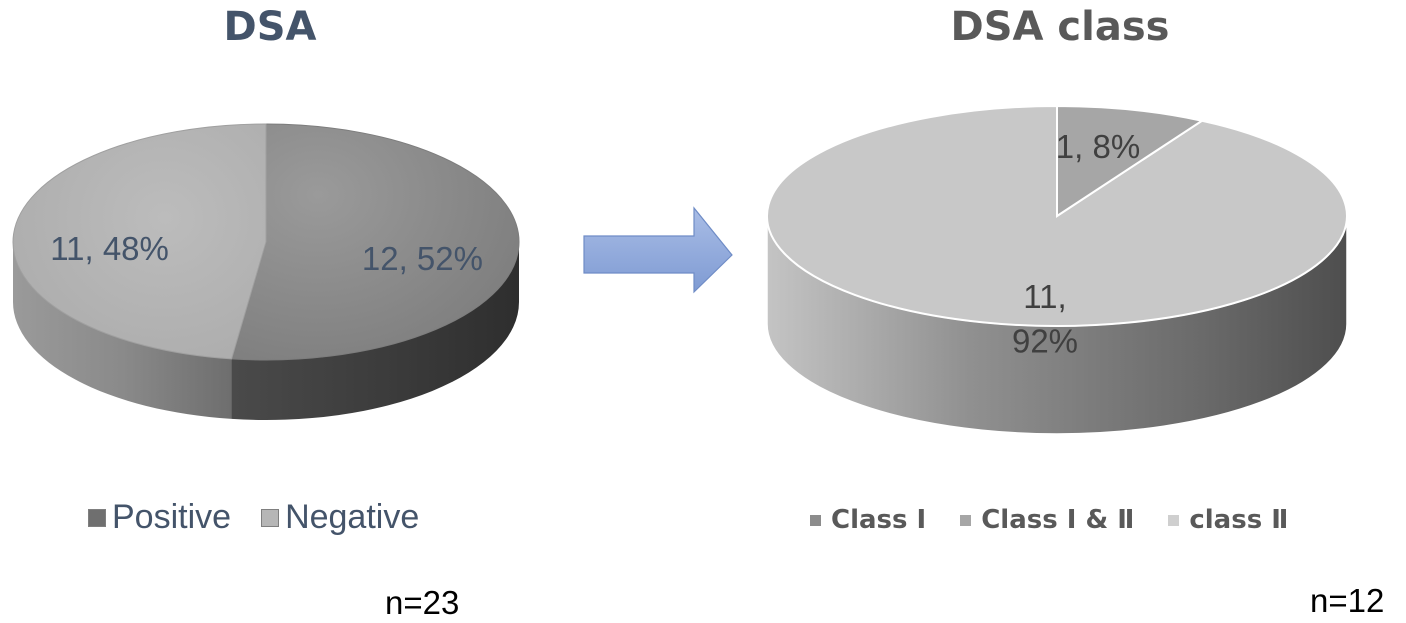 The width and height of the screenshot is (1406, 623). I want to click on data-label-class-1: 1, 8%, so click(1098, 146).